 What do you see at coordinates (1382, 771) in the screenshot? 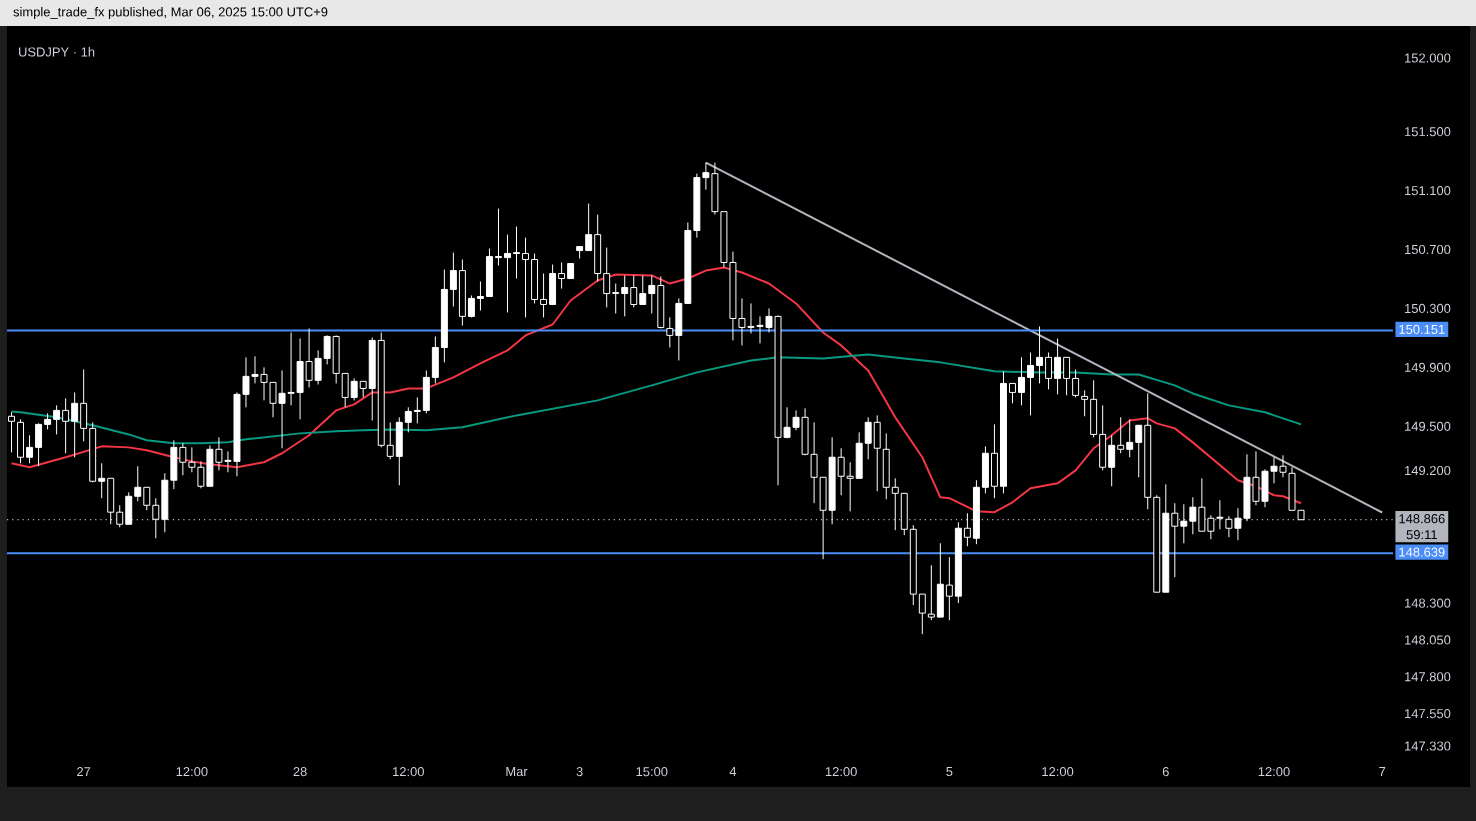
I see `x-tick-label: 7` at bounding box center [1382, 771].